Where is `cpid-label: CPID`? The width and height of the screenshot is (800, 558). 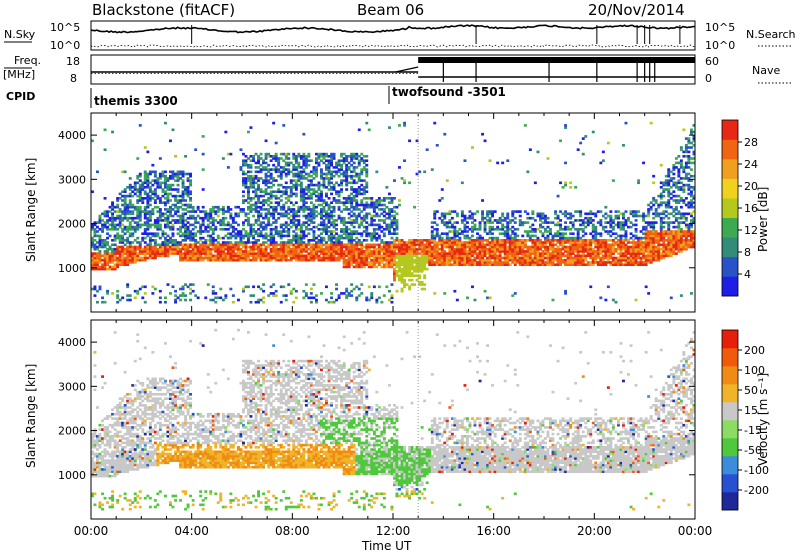 cpid-label: CPID is located at coordinates (20, 96).